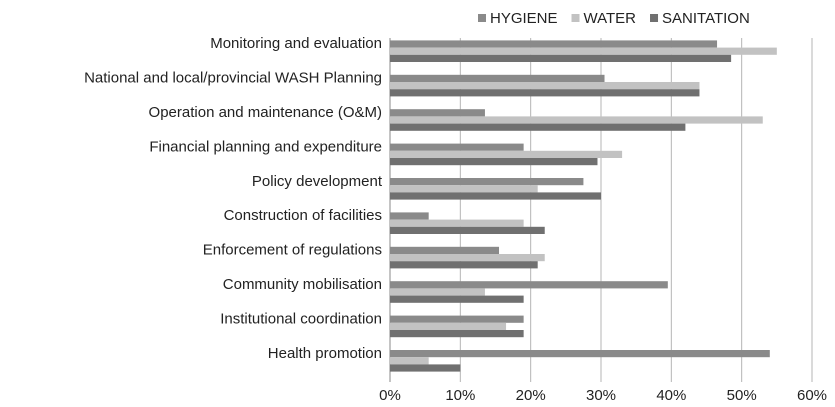  What do you see at coordinates (303, 215) in the screenshot?
I see `y-tick-label: Construction of facilities` at bounding box center [303, 215].